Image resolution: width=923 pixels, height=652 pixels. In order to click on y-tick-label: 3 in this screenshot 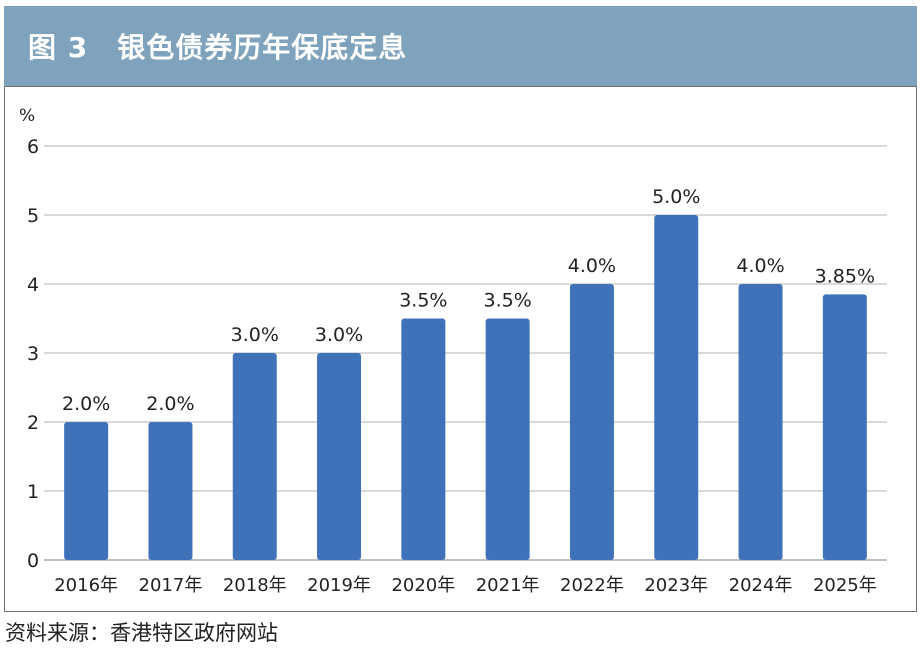, I will do `click(33, 354)`.